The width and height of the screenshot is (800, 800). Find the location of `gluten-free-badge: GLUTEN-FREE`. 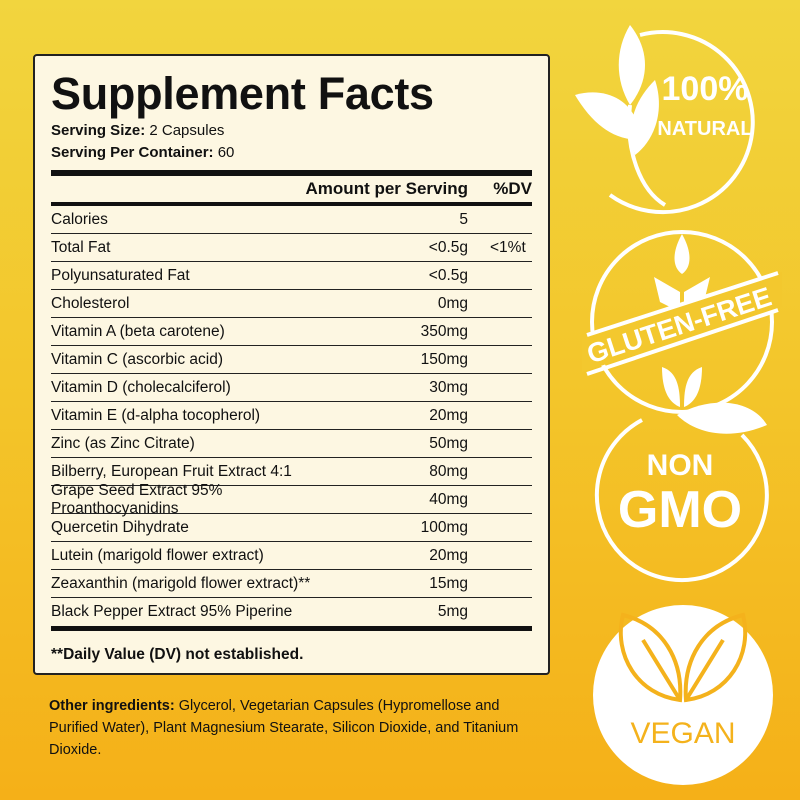

gluten-free-badge: GLUTEN-FREE is located at coordinates (682, 322).